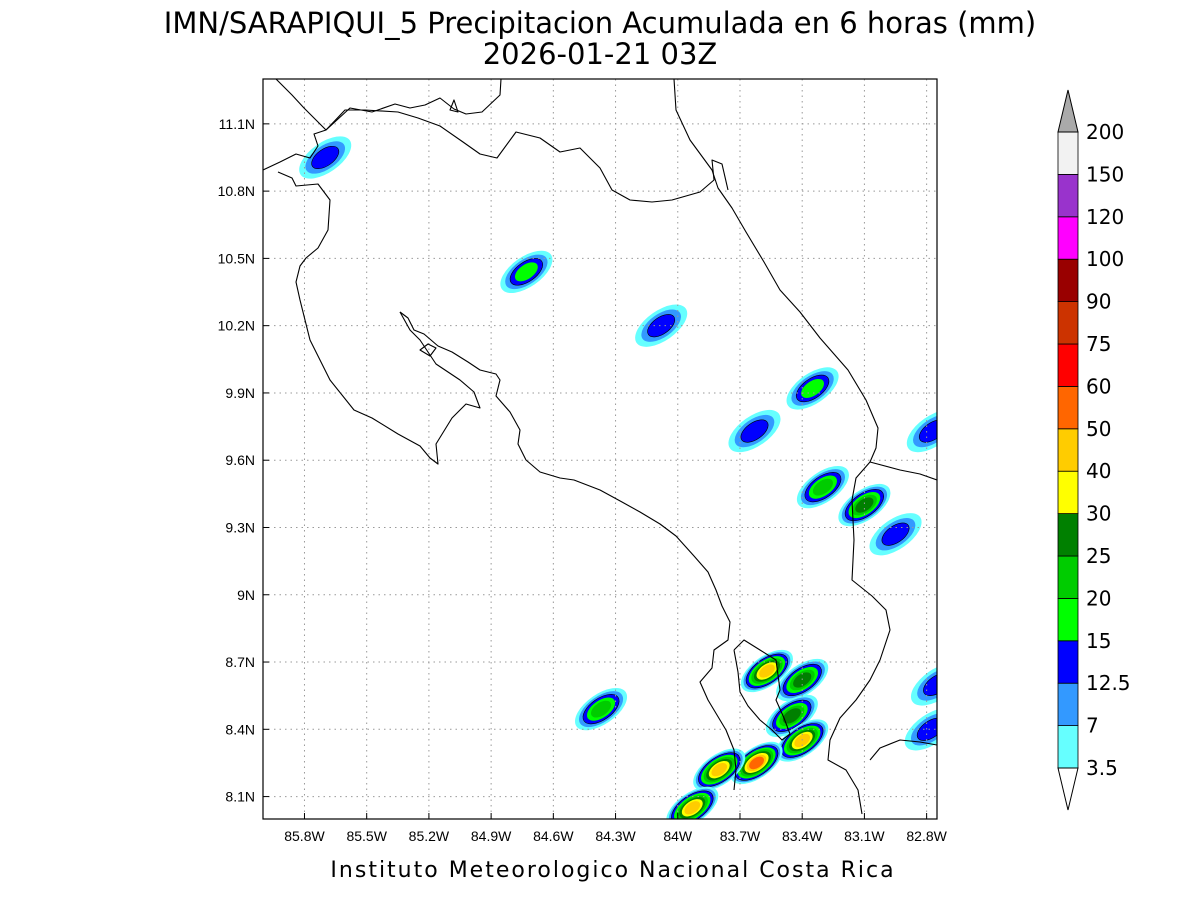  I want to click on lon-tick-label: 83.1W, so click(864, 836).